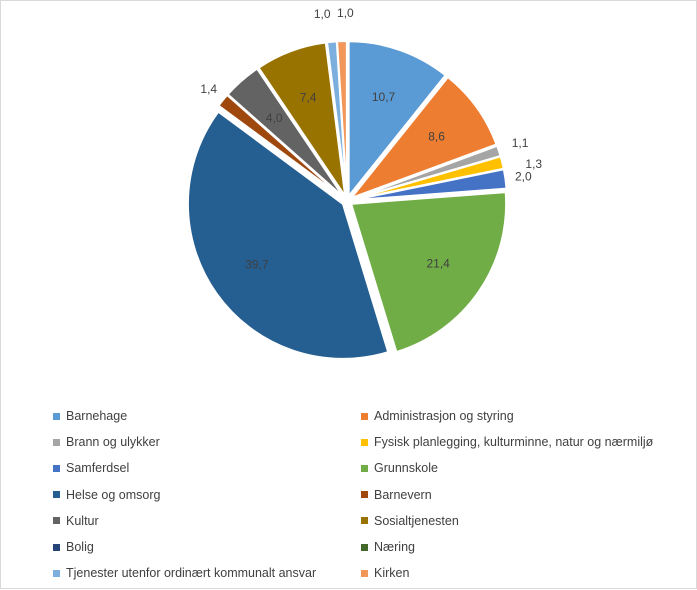 The image size is (697, 590). I want to click on slice-data-label: 39,7, so click(257, 265).